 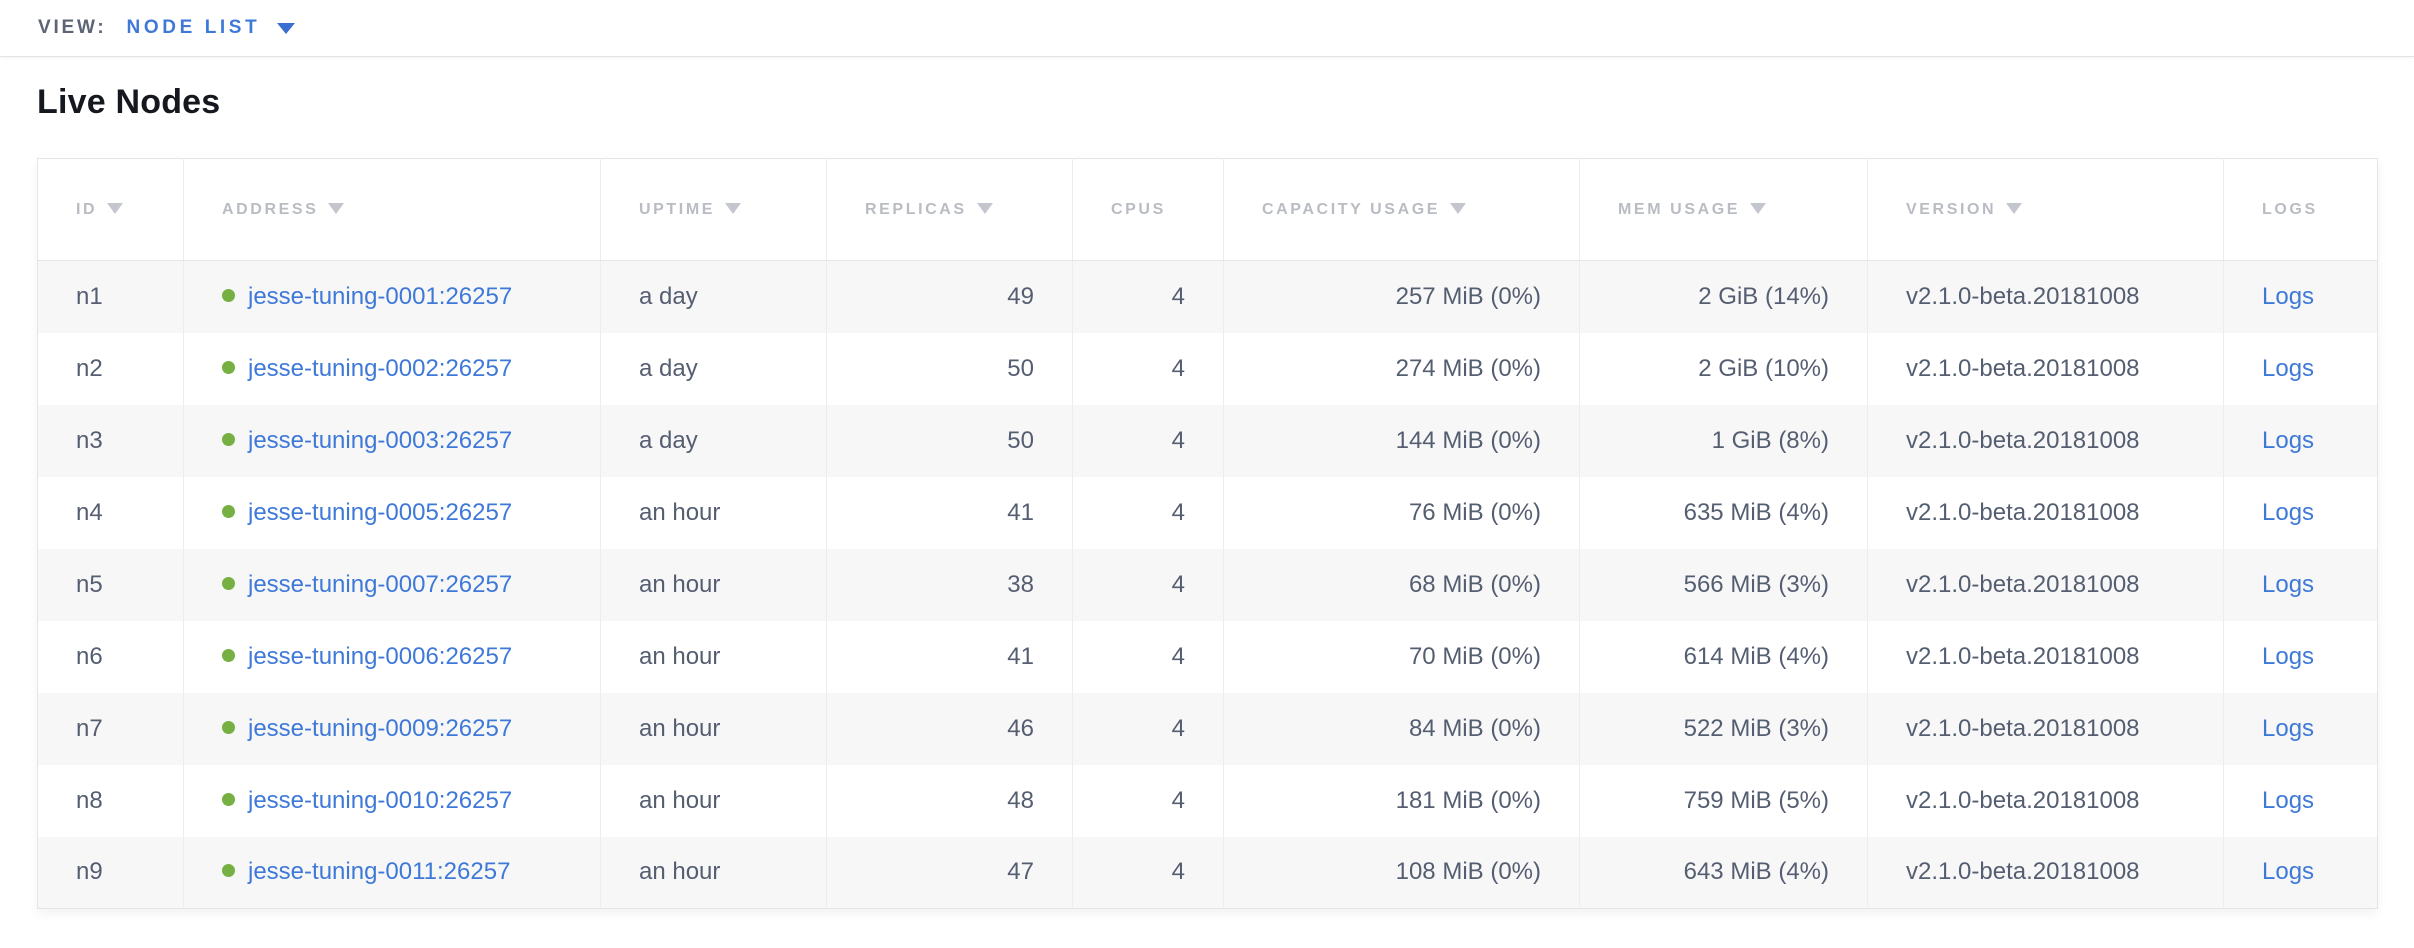 What do you see at coordinates (89, 800) in the screenshot?
I see `cell-id: n8` at bounding box center [89, 800].